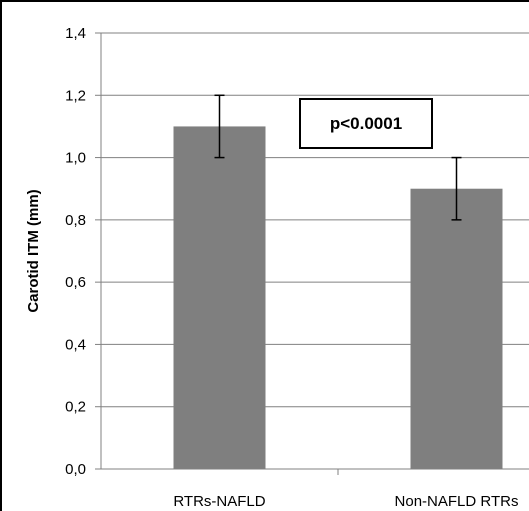 The image size is (529, 511). I want to click on x-category-labels: RTRs-NAFLD Non-NAFLD RTRs, so click(345, 501).